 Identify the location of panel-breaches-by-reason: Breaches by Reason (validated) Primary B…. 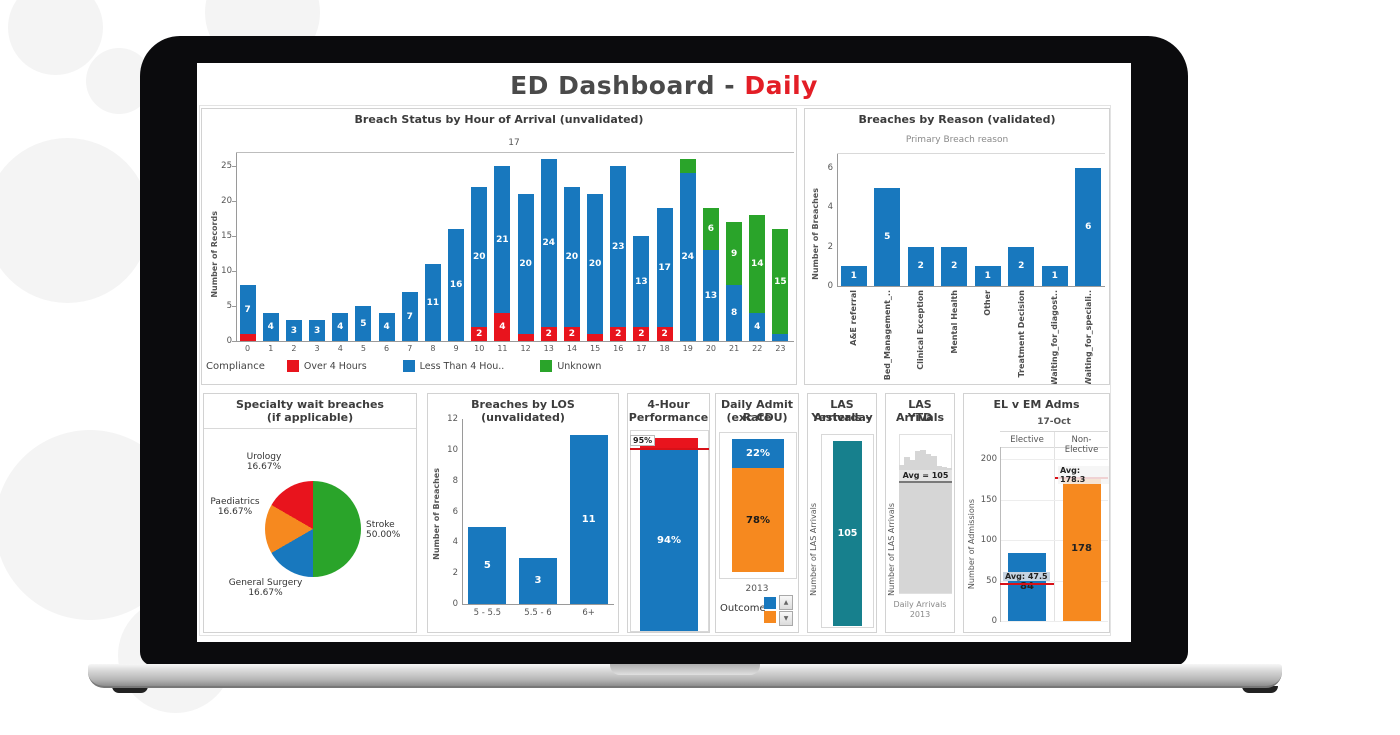
(957, 246).